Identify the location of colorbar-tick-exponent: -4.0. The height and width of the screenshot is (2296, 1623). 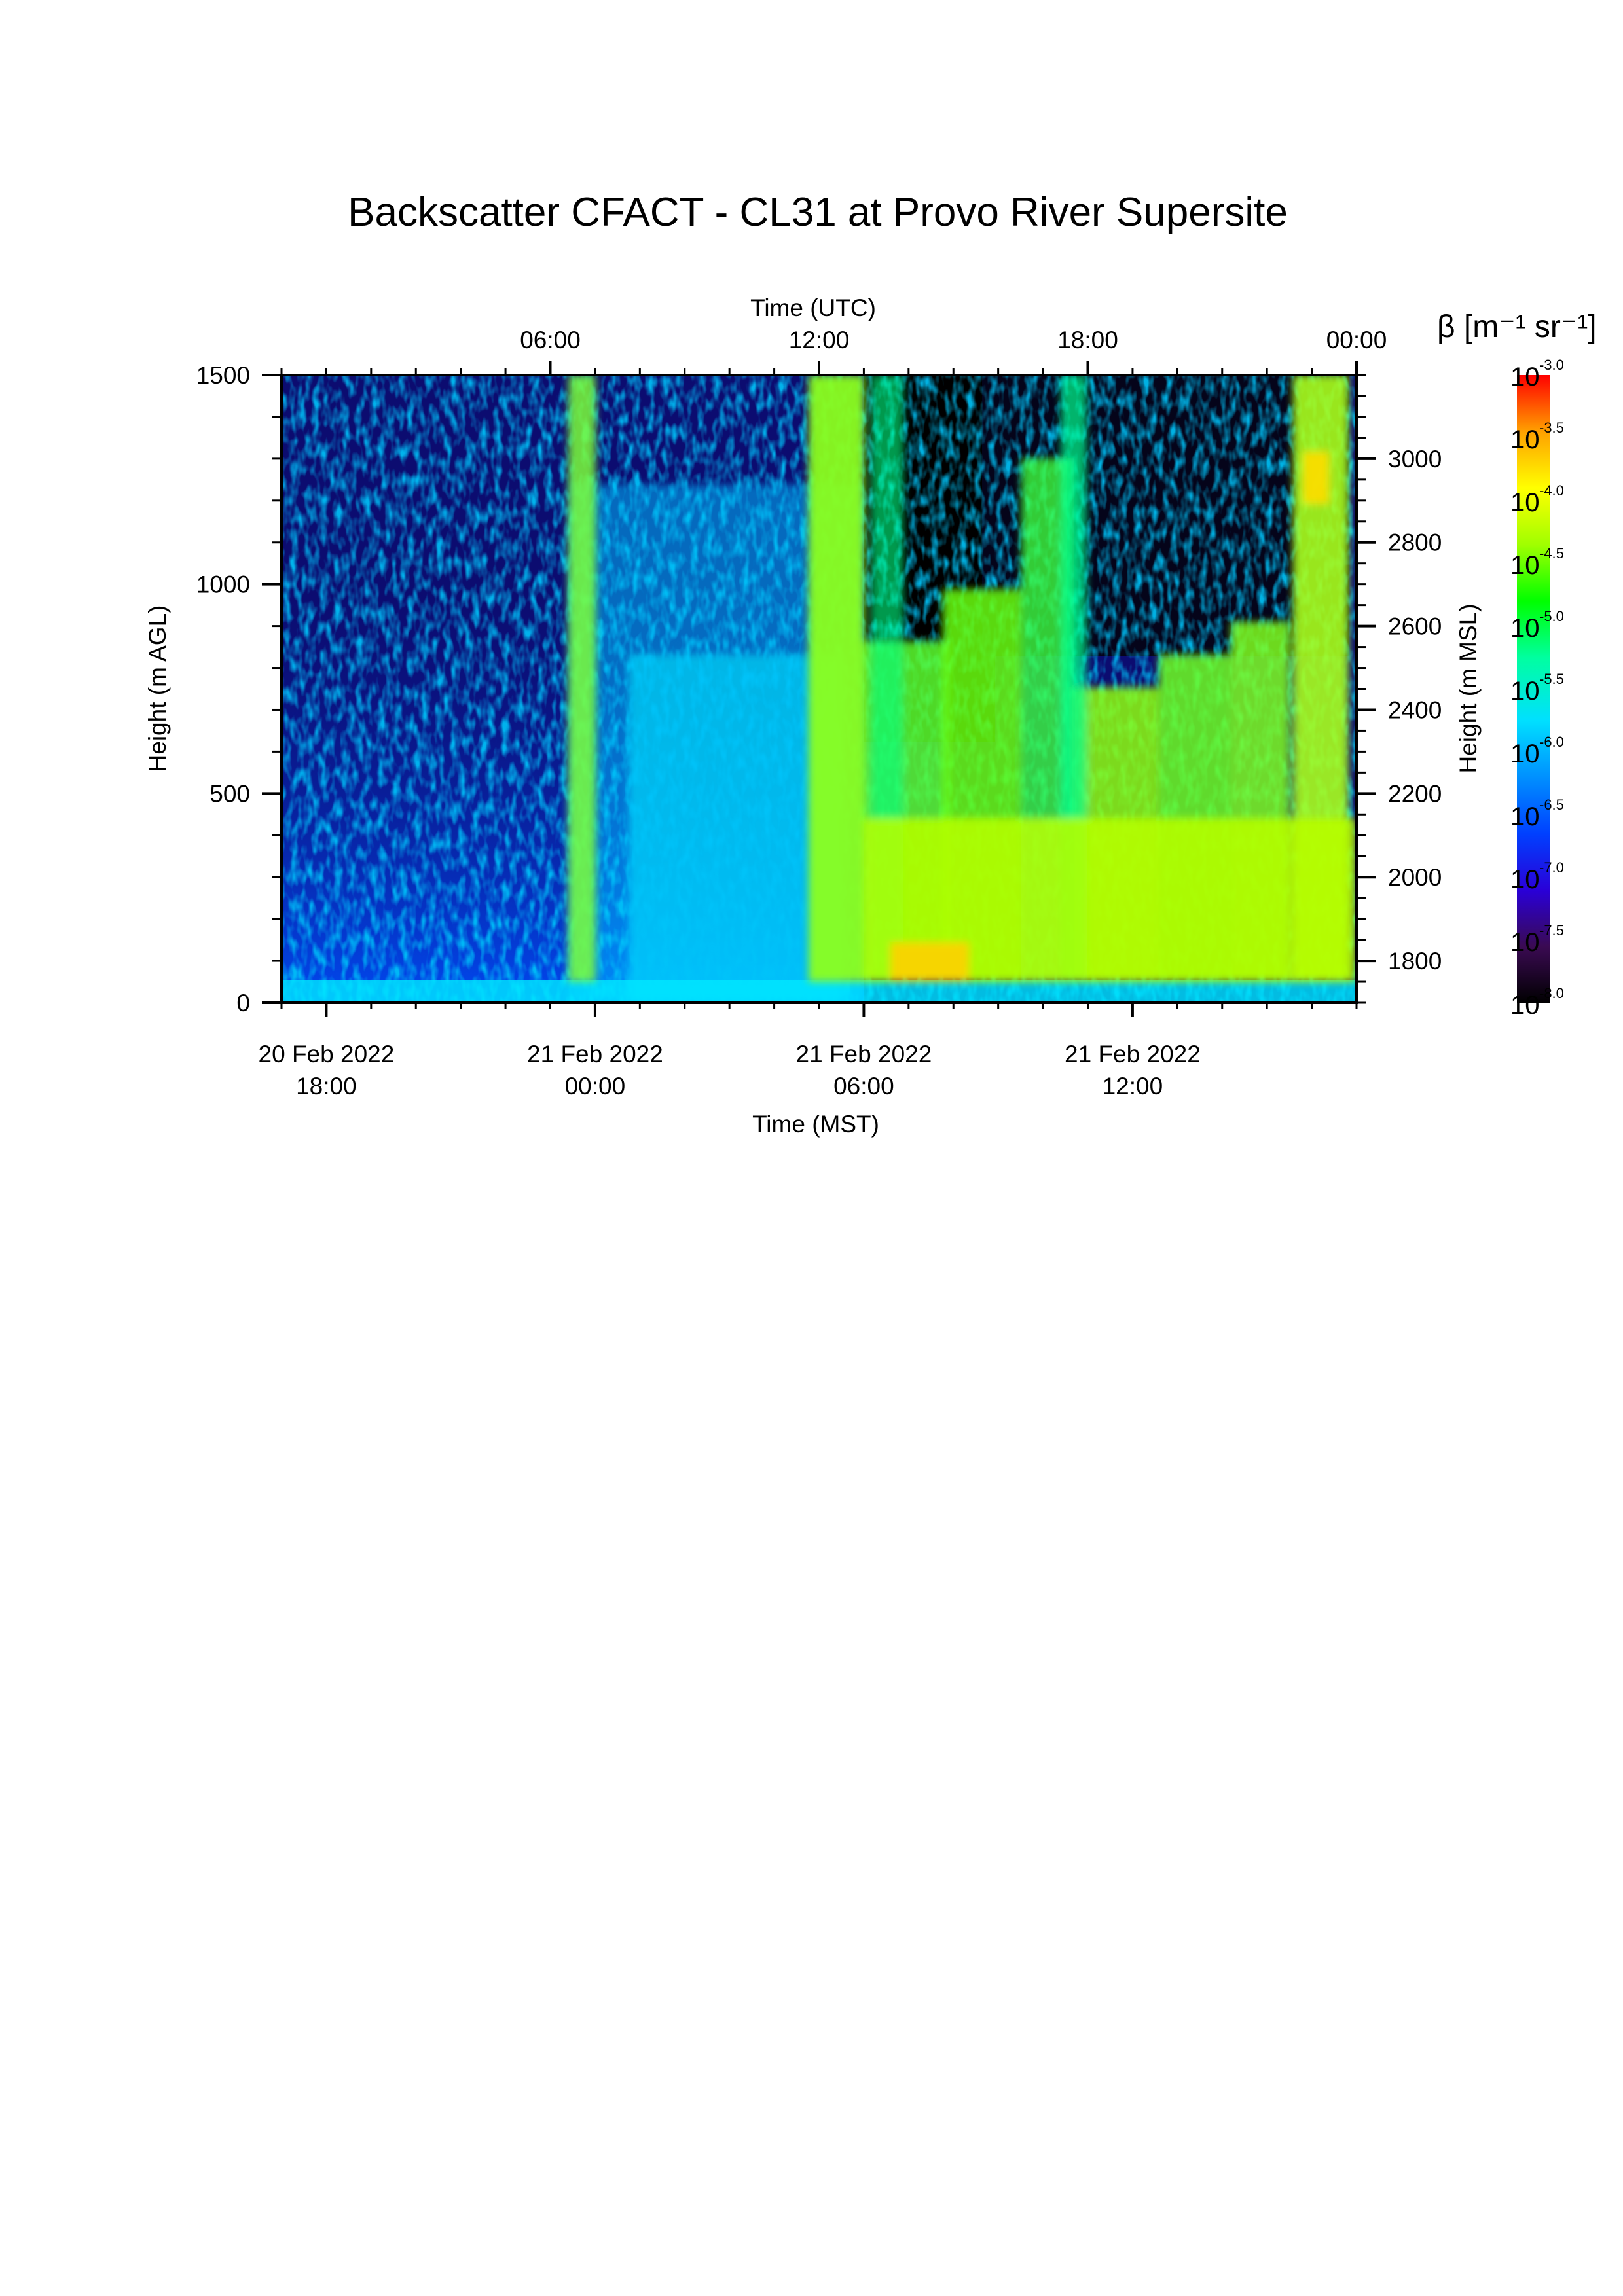
(1551, 490).